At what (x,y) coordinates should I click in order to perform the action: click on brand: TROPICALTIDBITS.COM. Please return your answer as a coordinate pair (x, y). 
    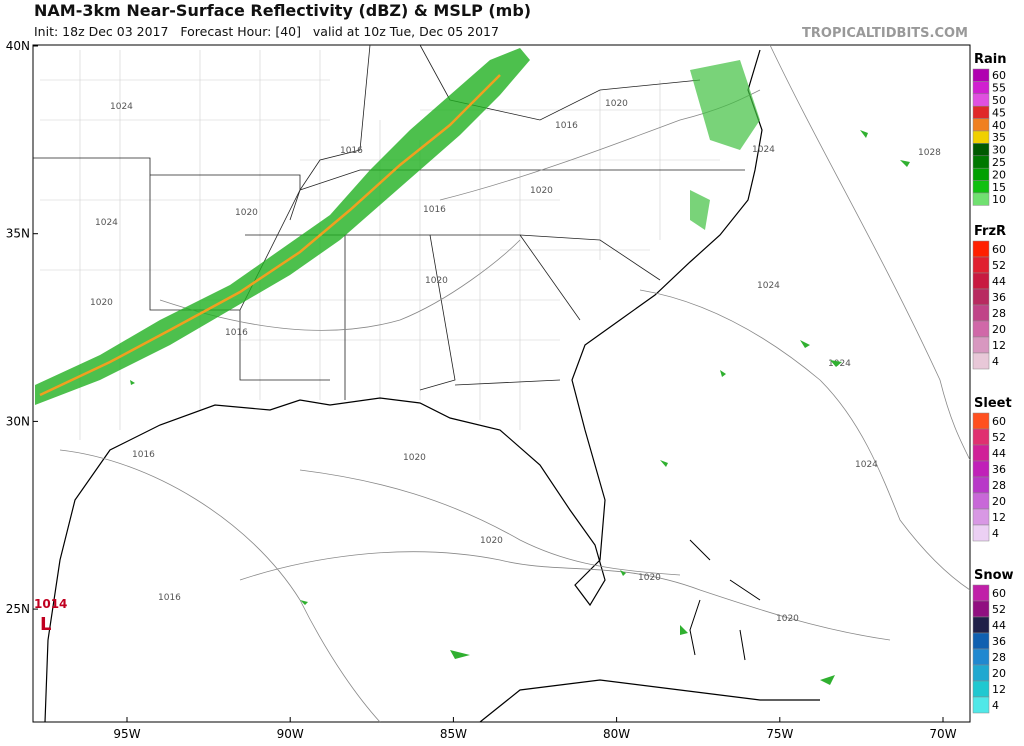
    Looking at the image, I should click on (885, 33).